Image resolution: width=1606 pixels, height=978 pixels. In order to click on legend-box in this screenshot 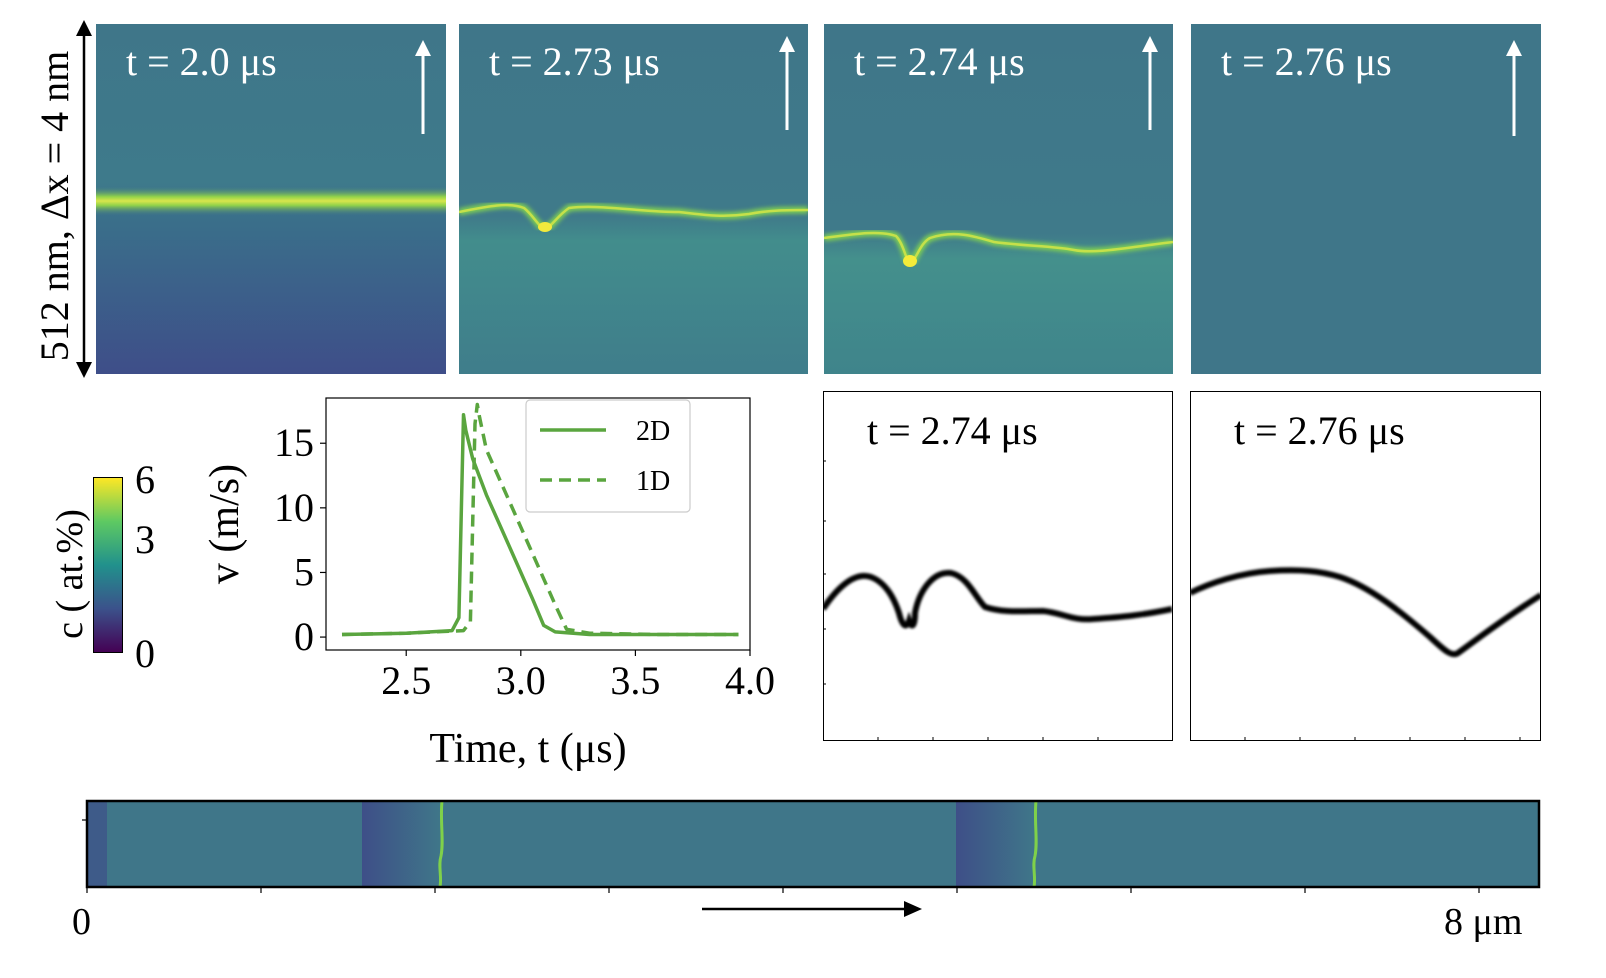, I will do `click(608, 456)`.